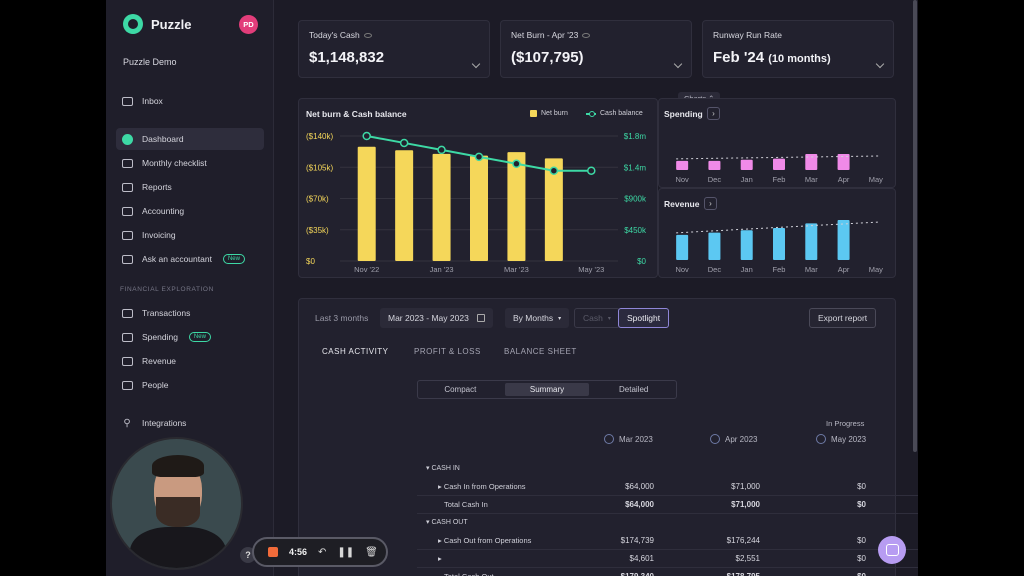 The image size is (1024, 576). Describe the element at coordinates (591, 269) in the screenshot. I see `x-tick-label: May '23` at that location.